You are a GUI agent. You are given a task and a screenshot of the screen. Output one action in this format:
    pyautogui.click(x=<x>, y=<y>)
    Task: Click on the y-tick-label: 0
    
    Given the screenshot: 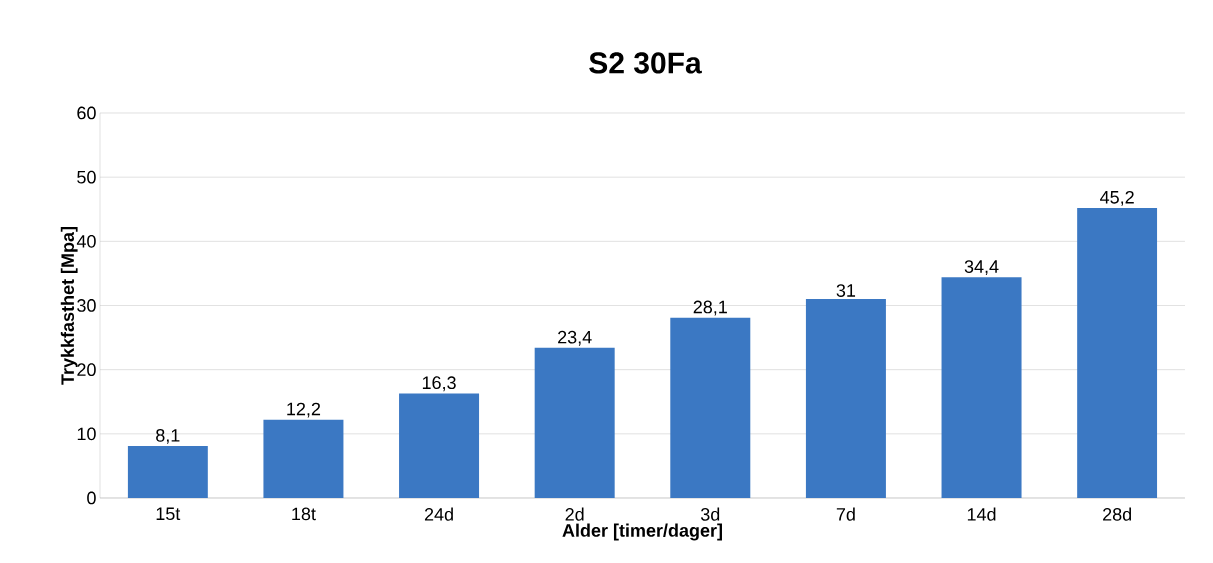 What is the action you would take?
    pyautogui.click(x=91, y=498)
    